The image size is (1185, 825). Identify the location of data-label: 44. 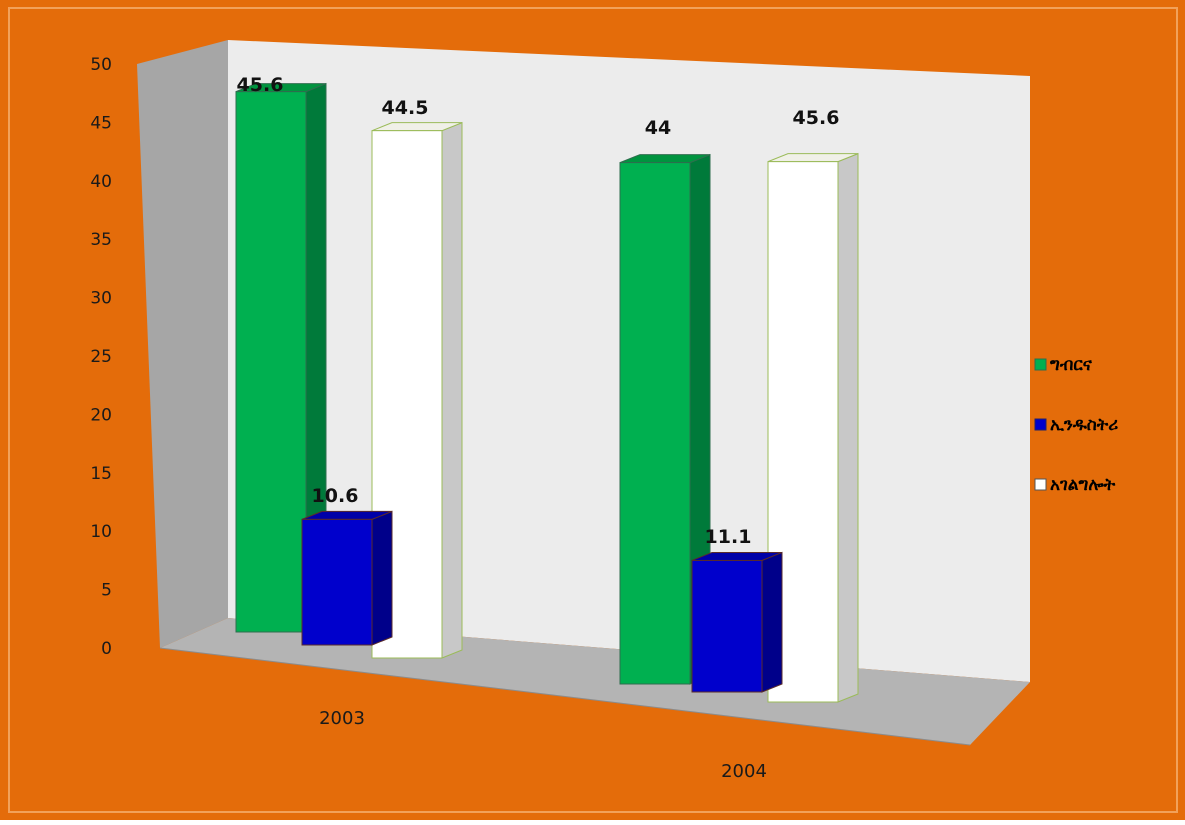
(658, 128).